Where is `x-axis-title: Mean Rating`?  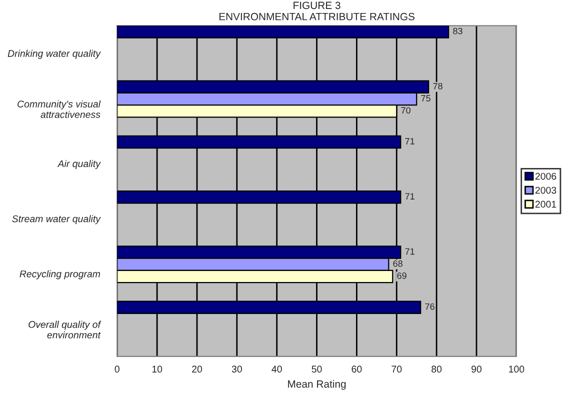 x-axis-title: Mean Rating is located at coordinates (317, 385).